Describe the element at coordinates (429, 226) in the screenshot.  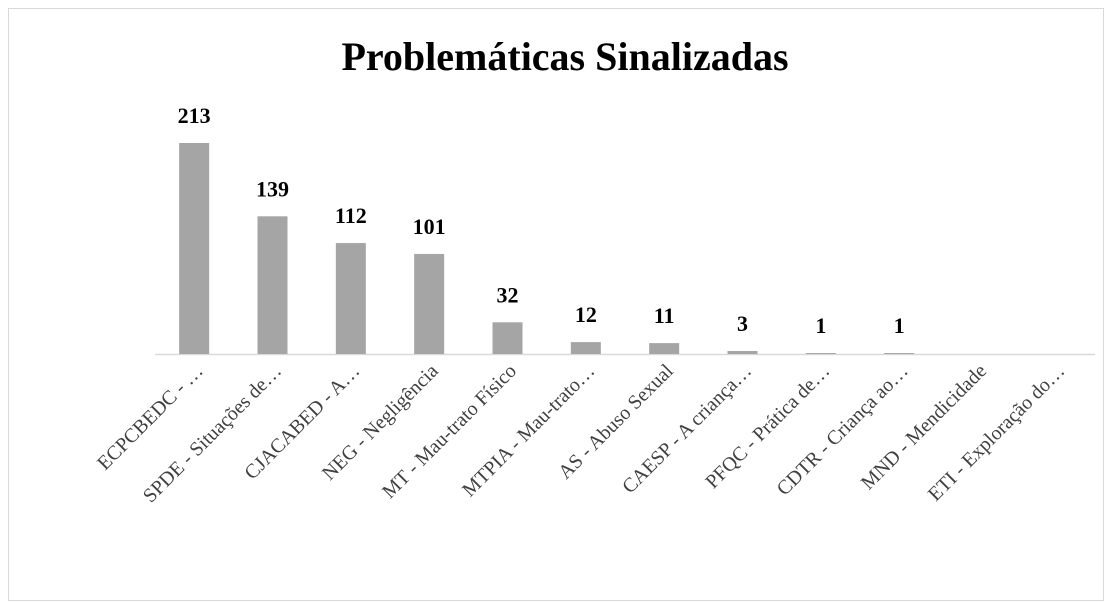
I see `data-label: 101` at that location.